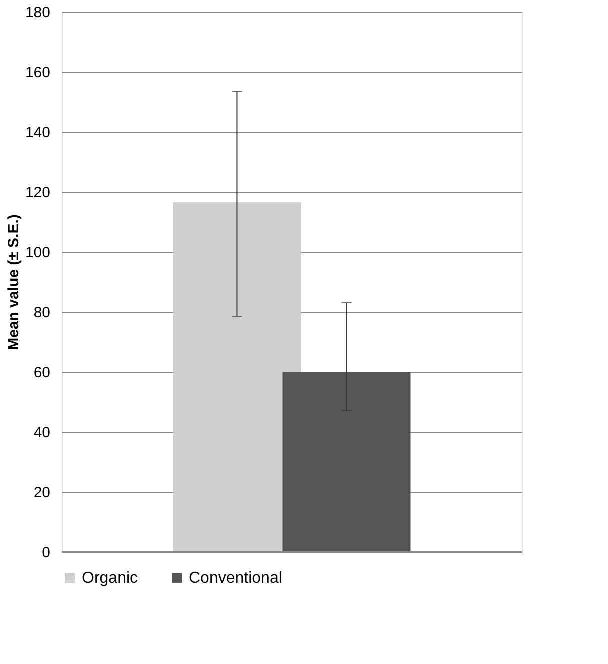 The width and height of the screenshot is (608, 664). What do you see at coordinates (42, 373) in the screenshot?
I see `y-tick-label: 60` at bounding box center [42, 373].